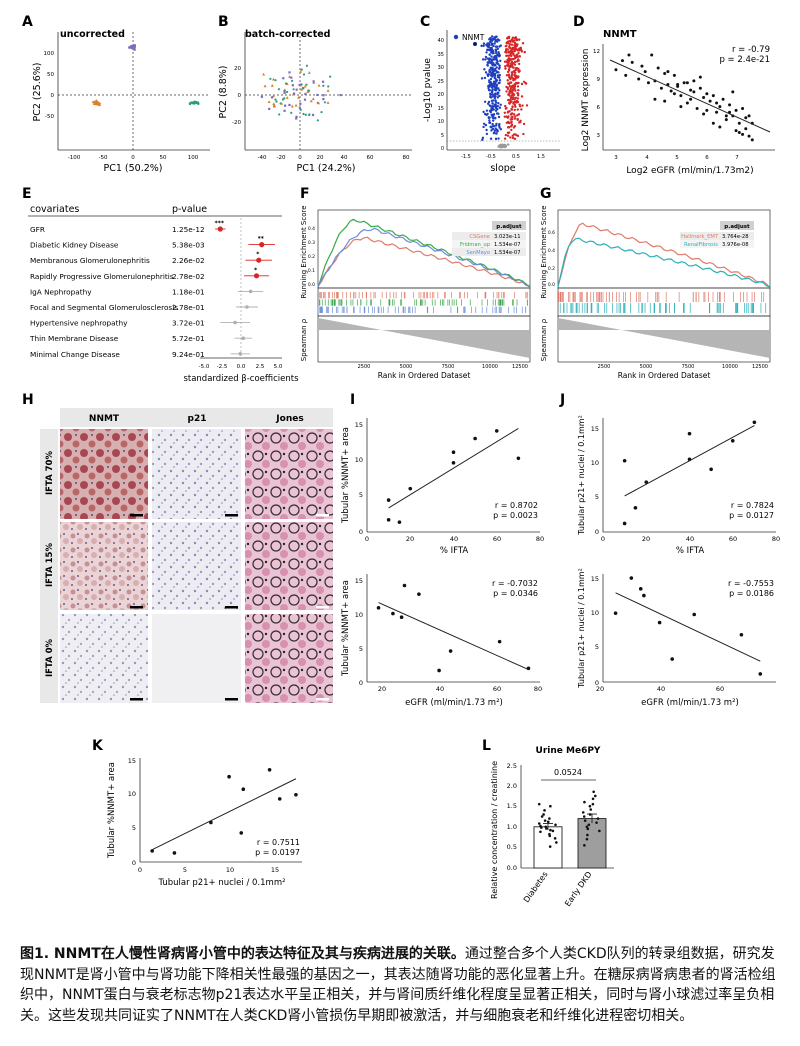 The image size is (800, 1046). I want to click on enrichment-curve, so click(424, 262).